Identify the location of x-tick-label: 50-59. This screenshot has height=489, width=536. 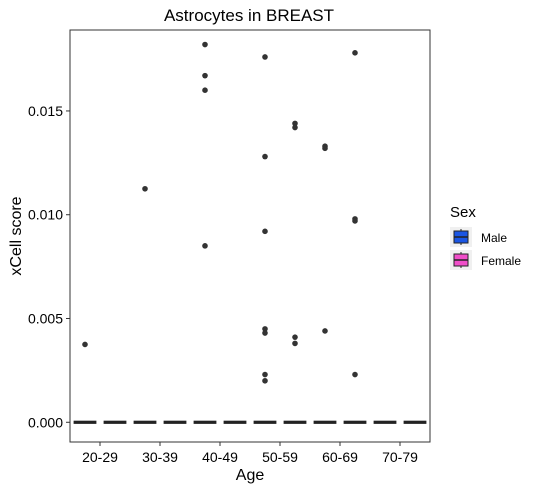
(280, 457).